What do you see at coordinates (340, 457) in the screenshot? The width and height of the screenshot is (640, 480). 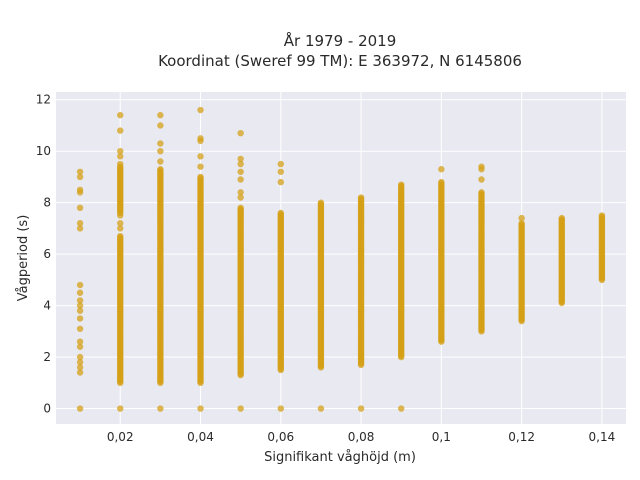 I see `x-axis-label: Signifikant våghöjd (m)` at bounding box center [340, 457].